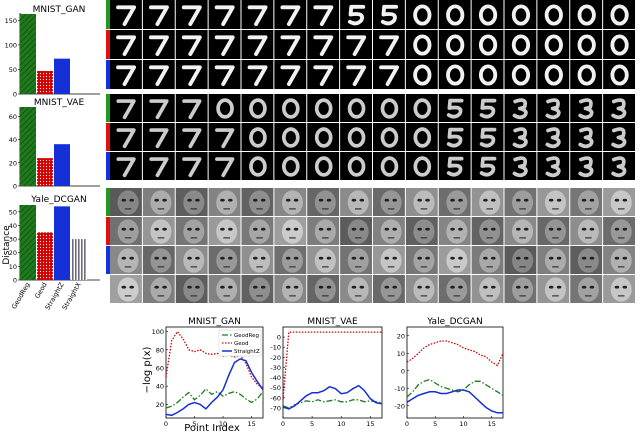 This screenshot has height=434, width=640. What do you see at coordinates (158, 332) in the screenshot?
I see `y-tick-label: 100` at bounding box center [158, 332].